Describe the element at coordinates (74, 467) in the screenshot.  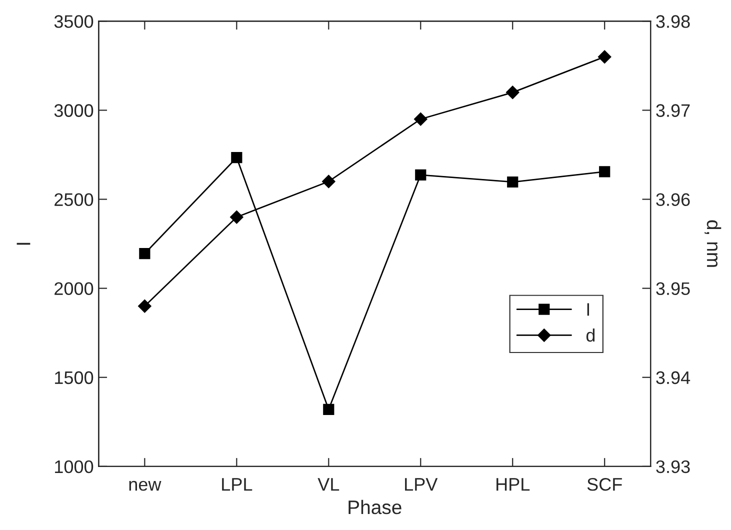
I see `y-tick-label: 1000` at that location.